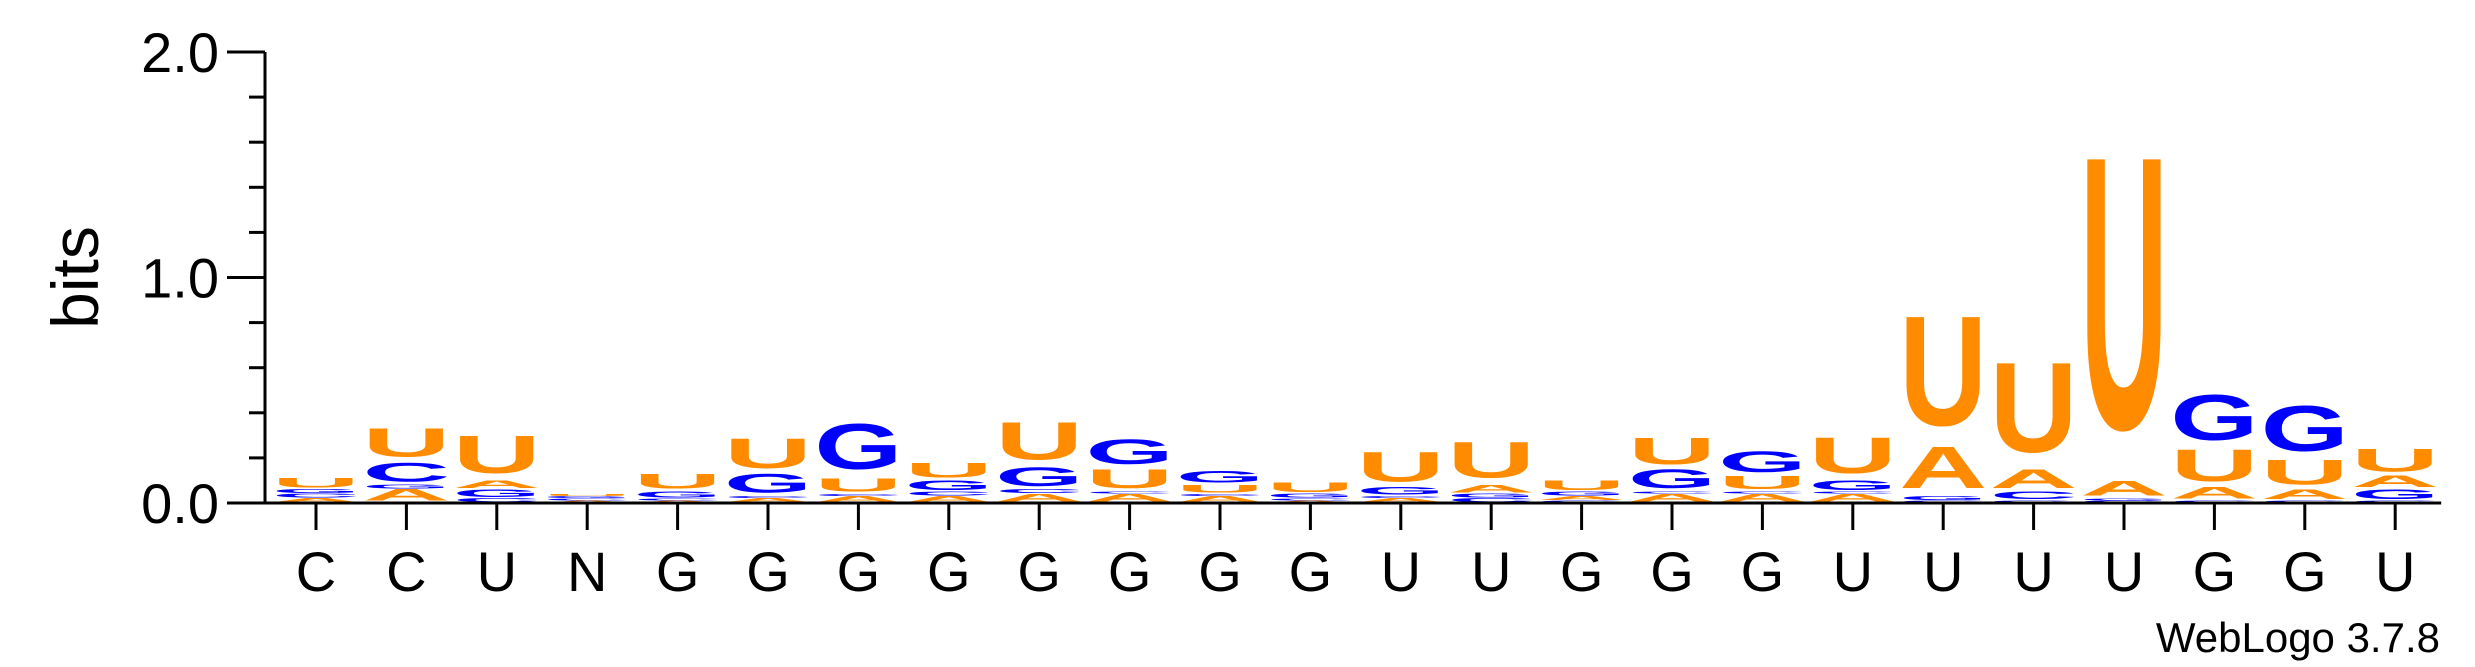 The width and height of the screenshot is (2475, 667). What do you see at coordinates (2034, 419) in the screenshot?
I see `position-stack: GCAU` at bounding box center [2034, 419].